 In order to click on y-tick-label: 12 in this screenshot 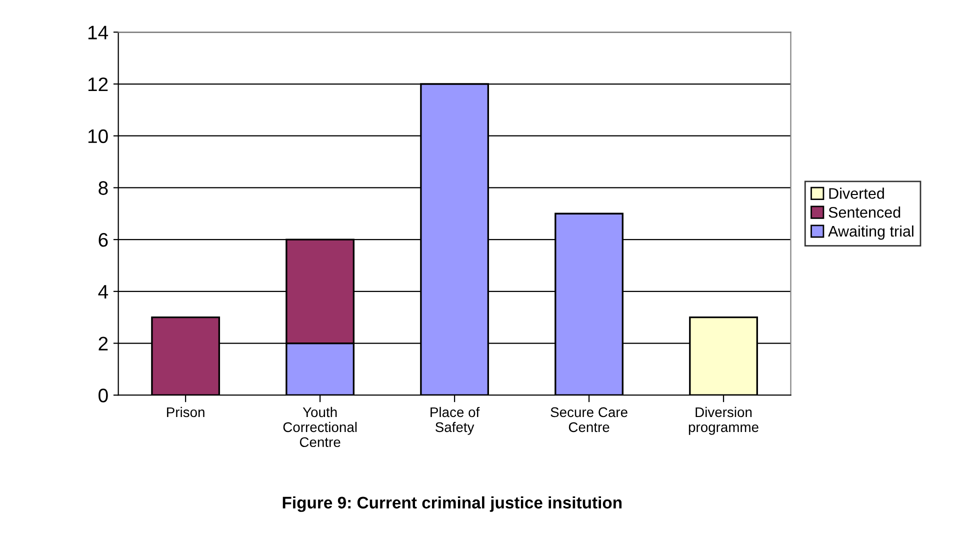, I will do `click(98, 84)`.